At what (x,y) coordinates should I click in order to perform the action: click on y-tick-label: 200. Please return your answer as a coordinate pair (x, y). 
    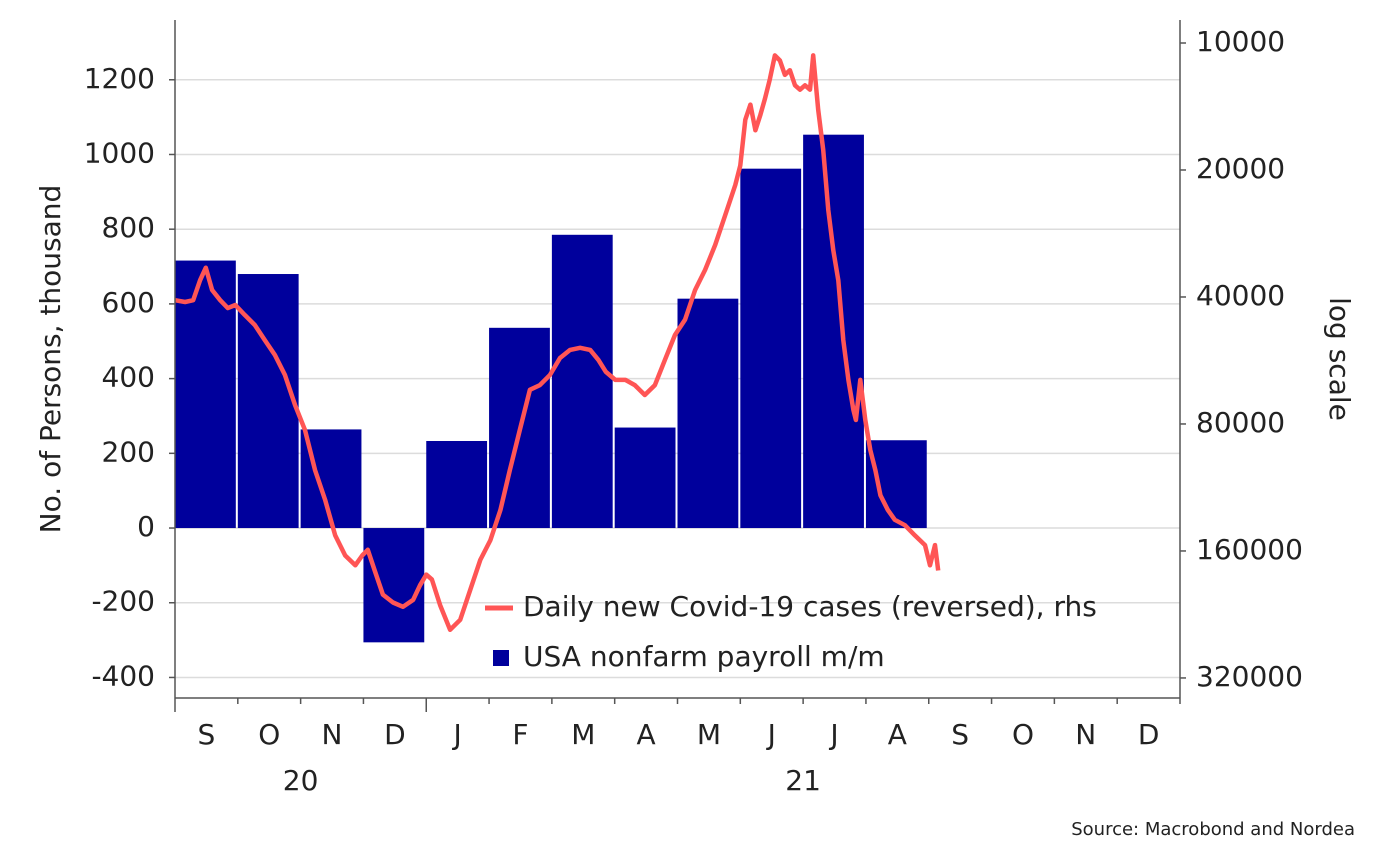
    Looking at the image, I should click on (128, 451).